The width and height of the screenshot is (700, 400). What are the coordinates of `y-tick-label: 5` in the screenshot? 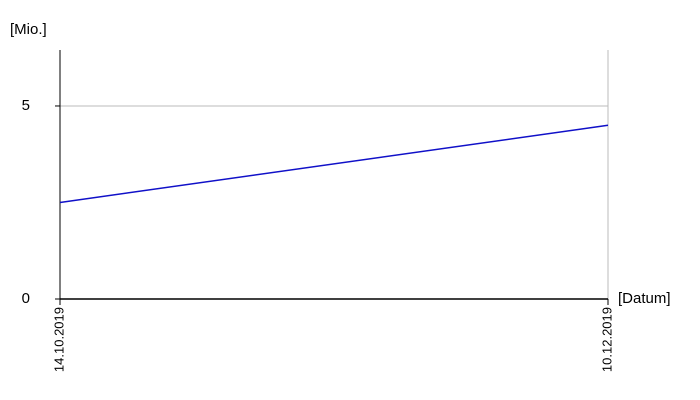 It's located at (26, 105).